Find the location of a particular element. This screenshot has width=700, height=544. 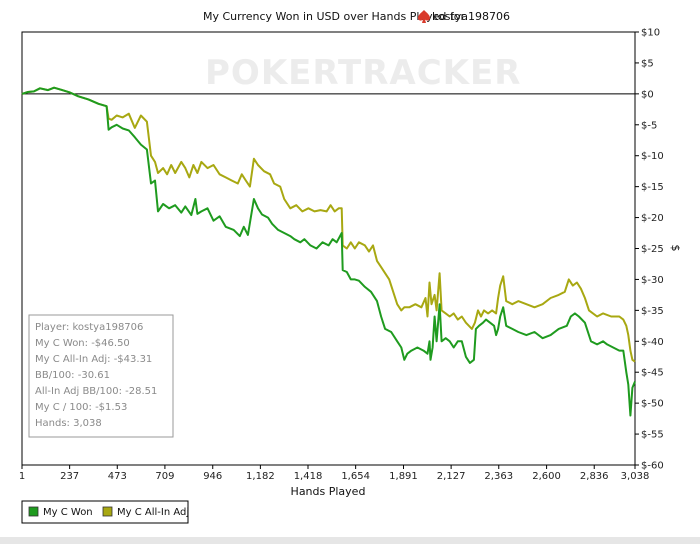

legend-swatch-adj is located at coordinates (107, 511).